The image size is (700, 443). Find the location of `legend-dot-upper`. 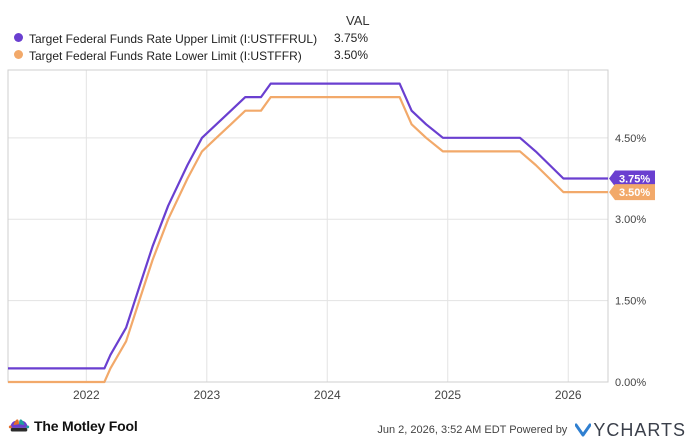

legend-dot-upper is located at coordinates (18, 38).